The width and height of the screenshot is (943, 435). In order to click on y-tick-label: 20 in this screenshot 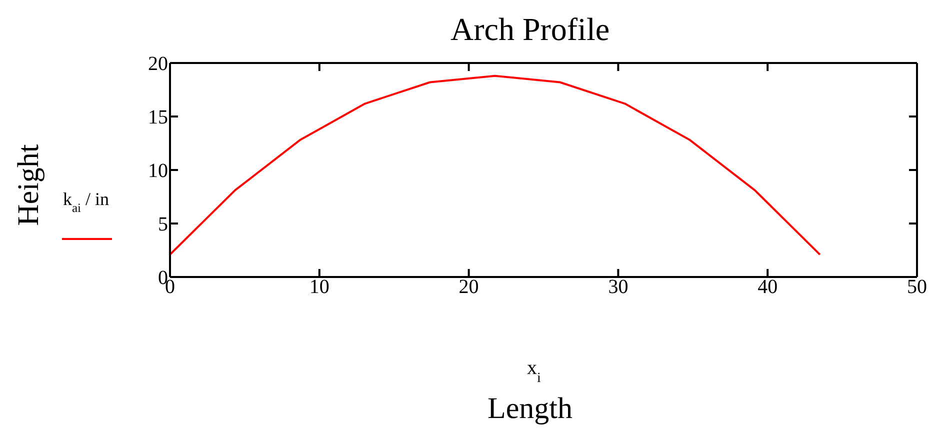, I will do `click(158, 64)`.